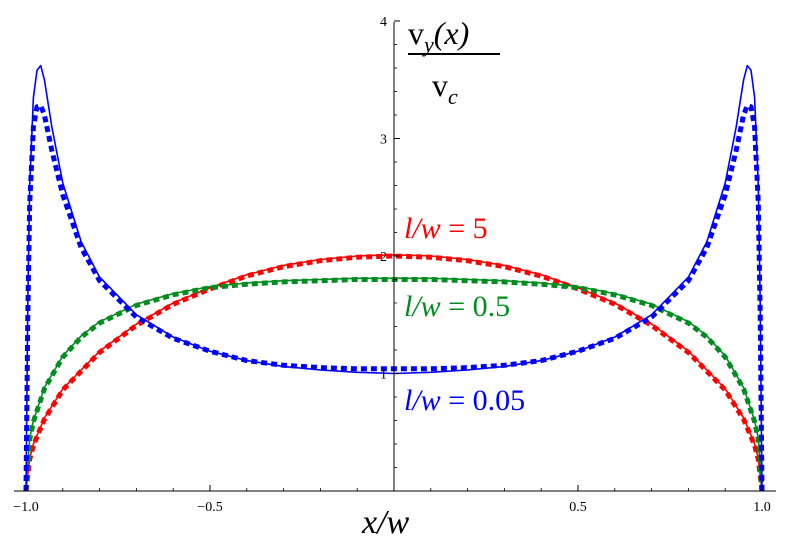  Describe the element at coordinates (385, 522) in the screenshot. I see `x-axis-title: x/w` at that location.